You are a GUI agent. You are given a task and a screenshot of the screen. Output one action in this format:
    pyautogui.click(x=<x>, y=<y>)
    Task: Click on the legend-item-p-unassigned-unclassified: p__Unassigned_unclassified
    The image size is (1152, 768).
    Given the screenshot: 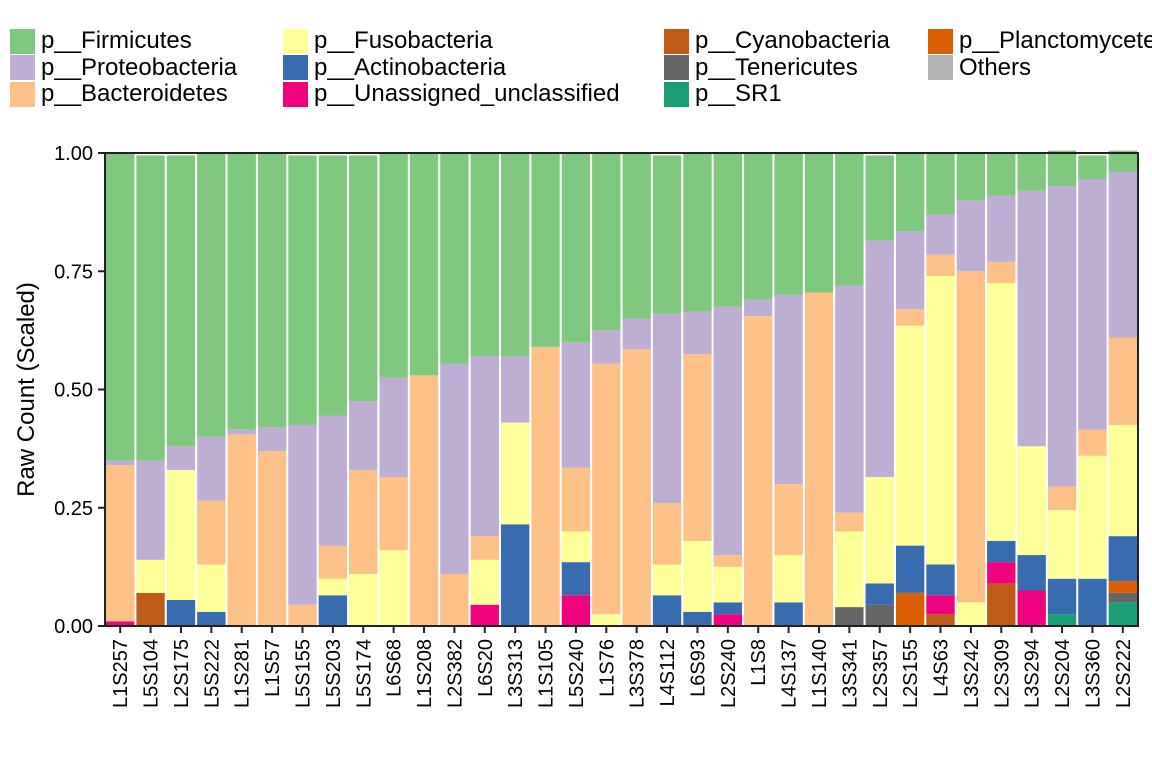 What is the action you would take?
    pyautogui.click(x=451, y=94)
    